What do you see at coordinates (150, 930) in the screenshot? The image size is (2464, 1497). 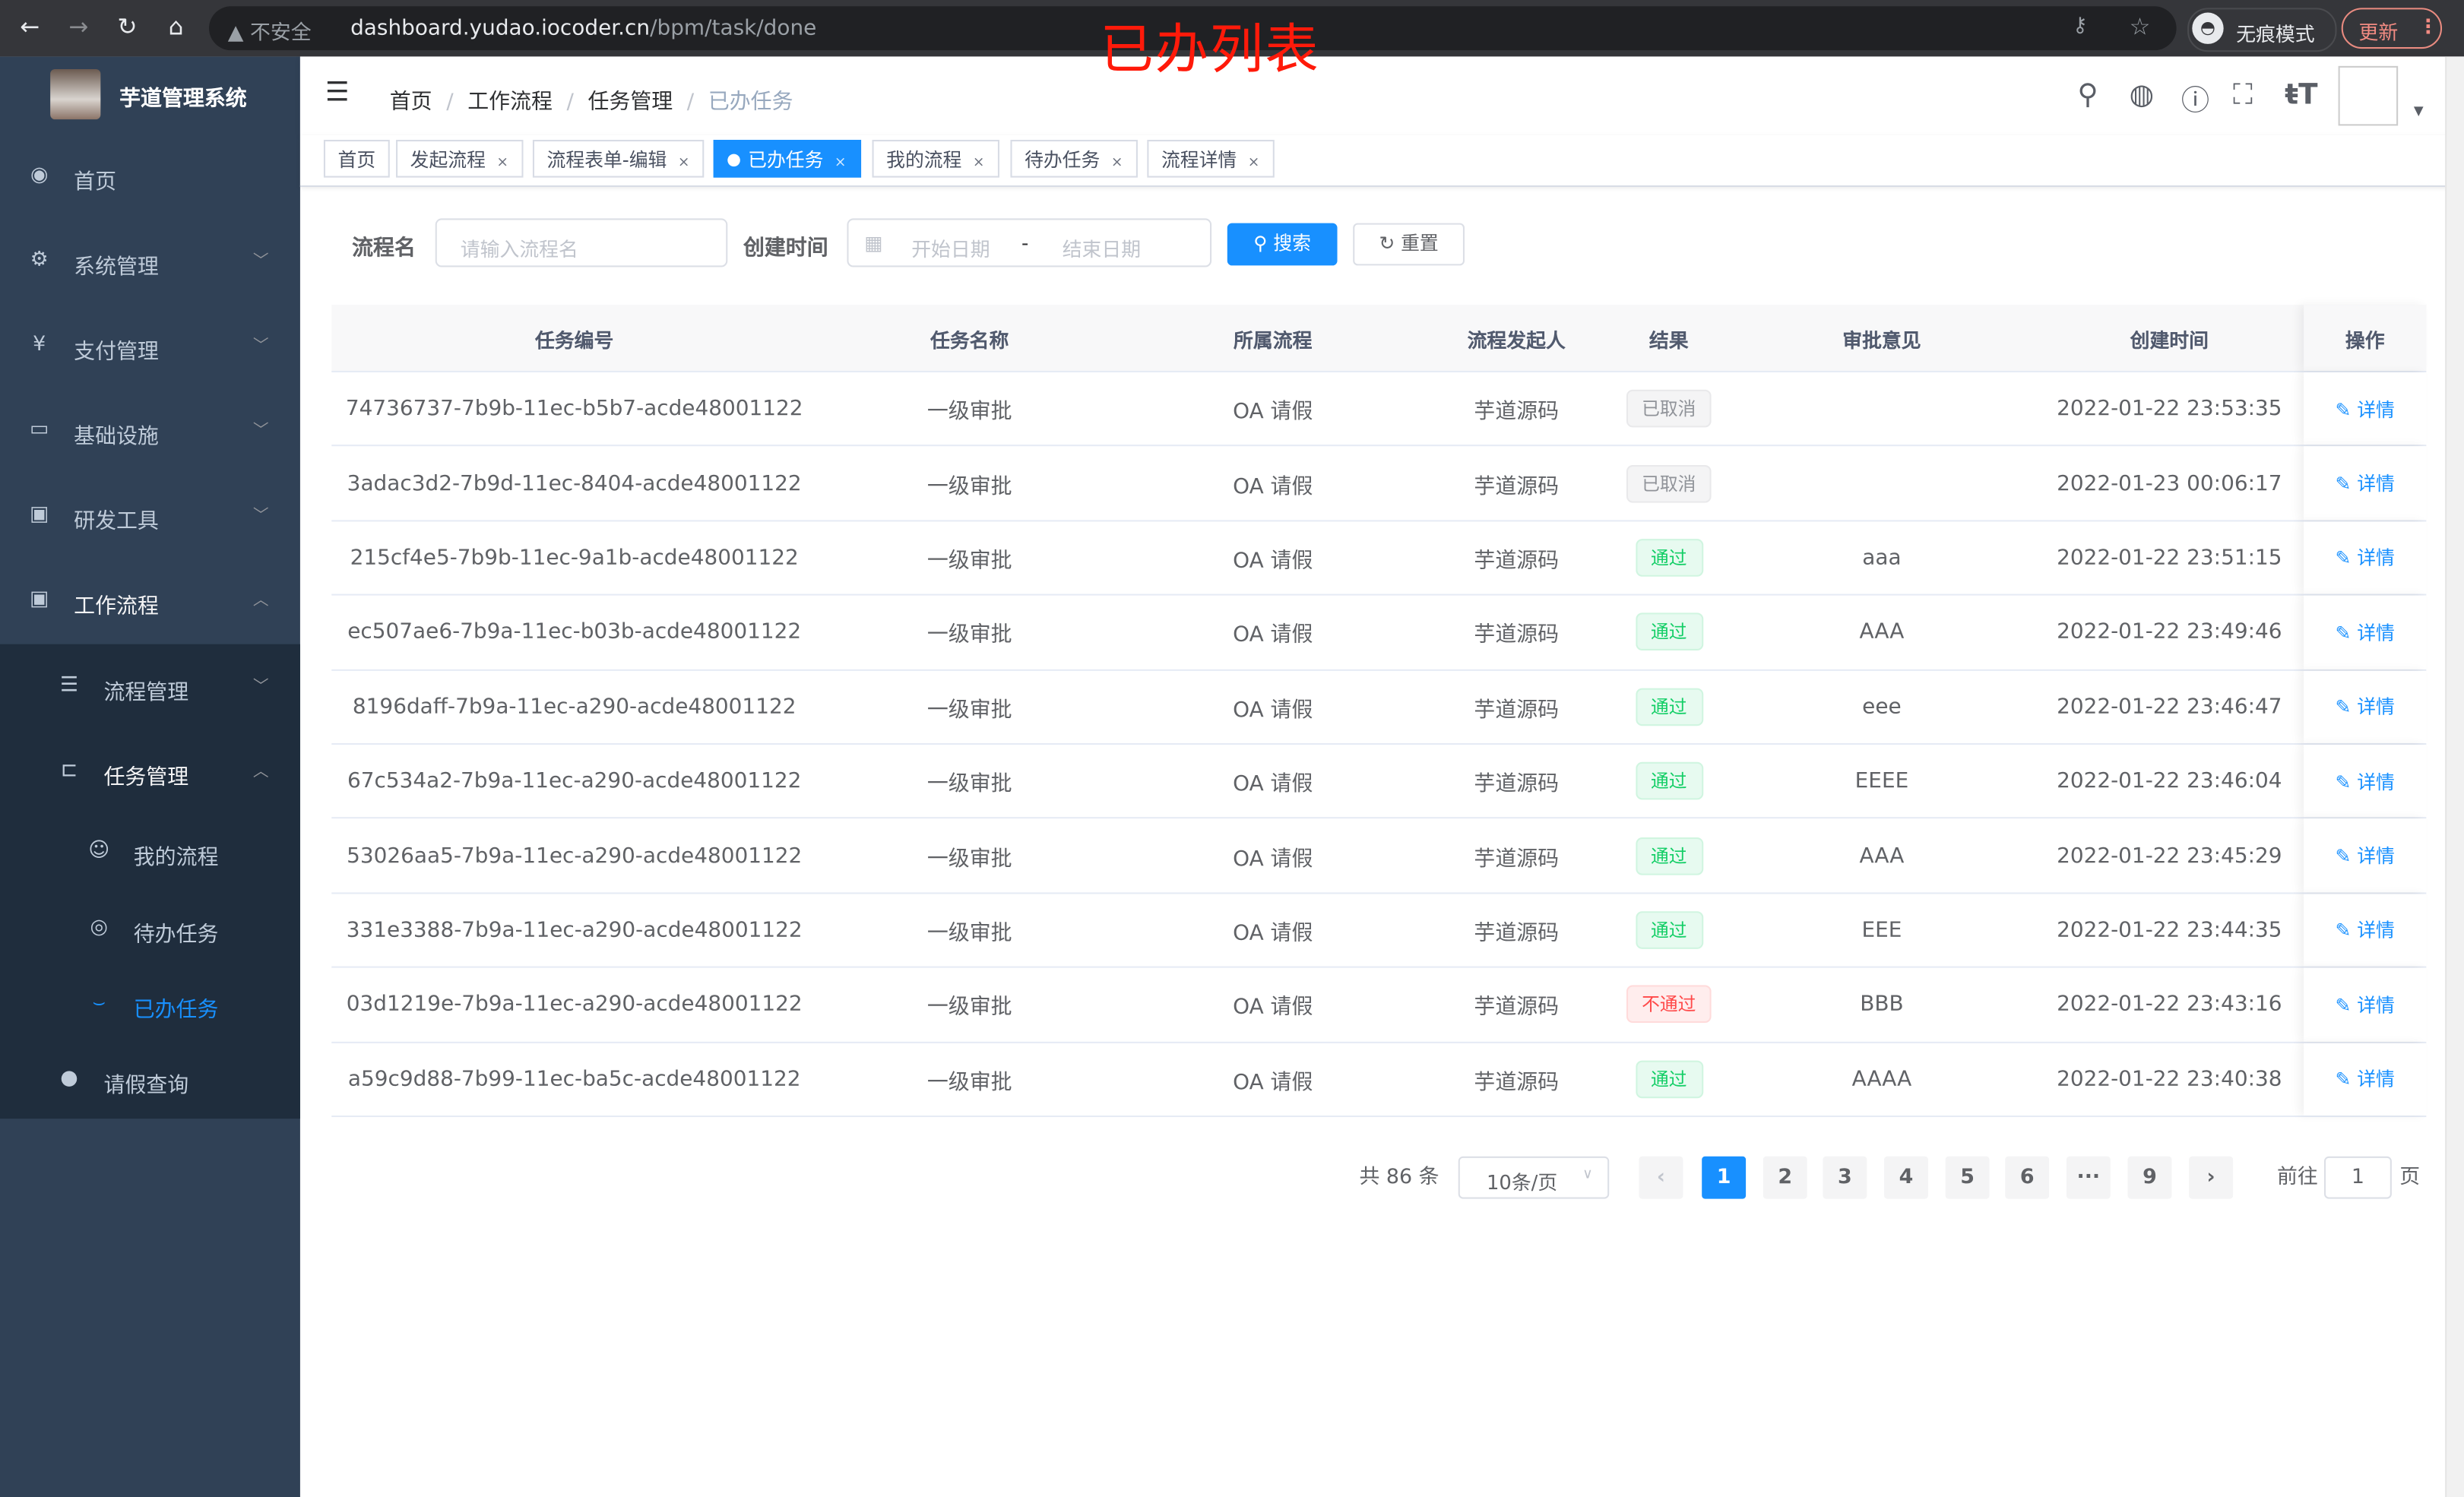 I see `sidebar-item-todo: ◎ 待办任务` at bounding box center [150, 930].